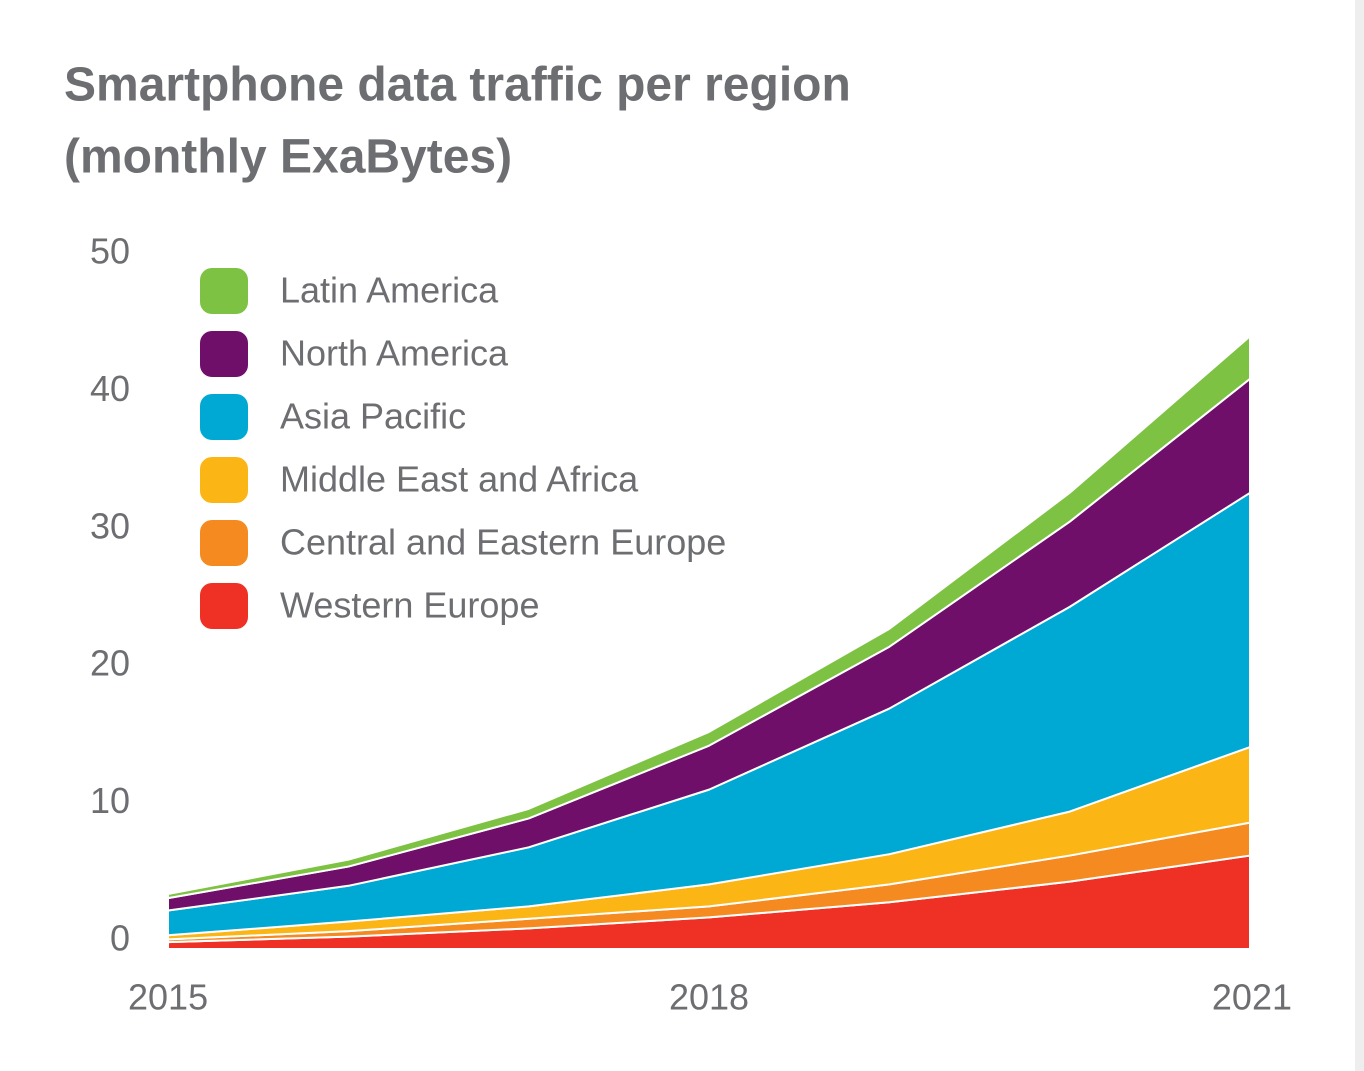  Describe the element at coordinates (1252, 997) in the screenshot. I see `x-tick-label: 2021` at that location.